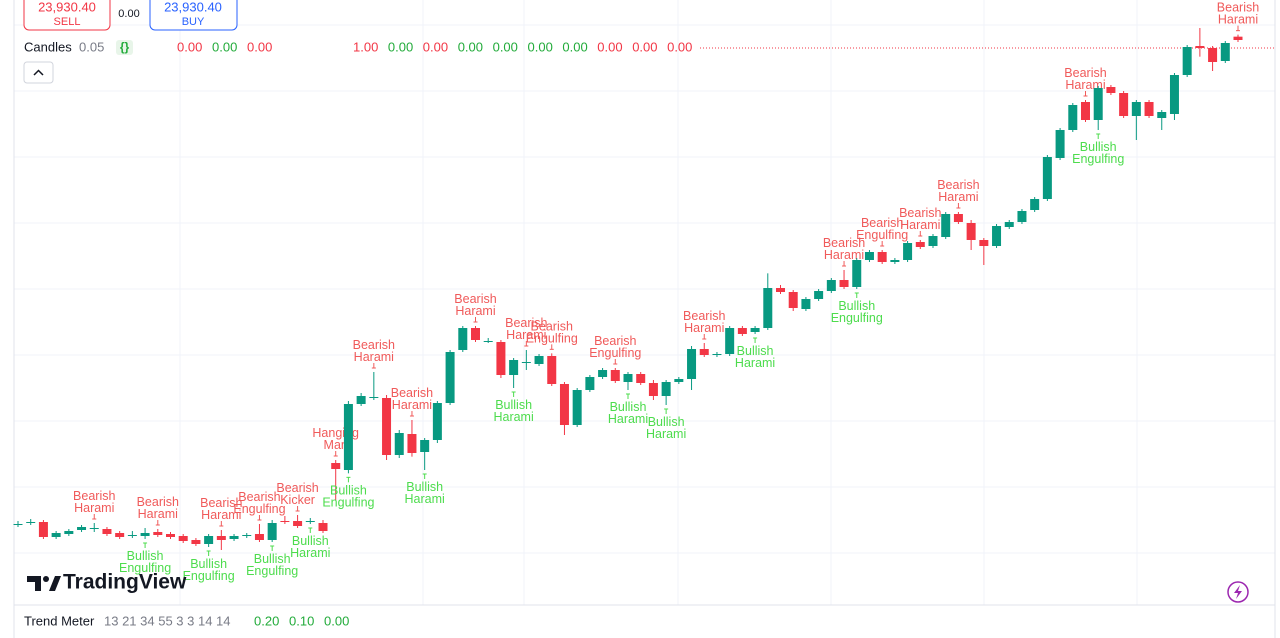  Describe the element at coordinates (336, 620) in the screenshot. I see `indicator-value: 0.00` at that location.